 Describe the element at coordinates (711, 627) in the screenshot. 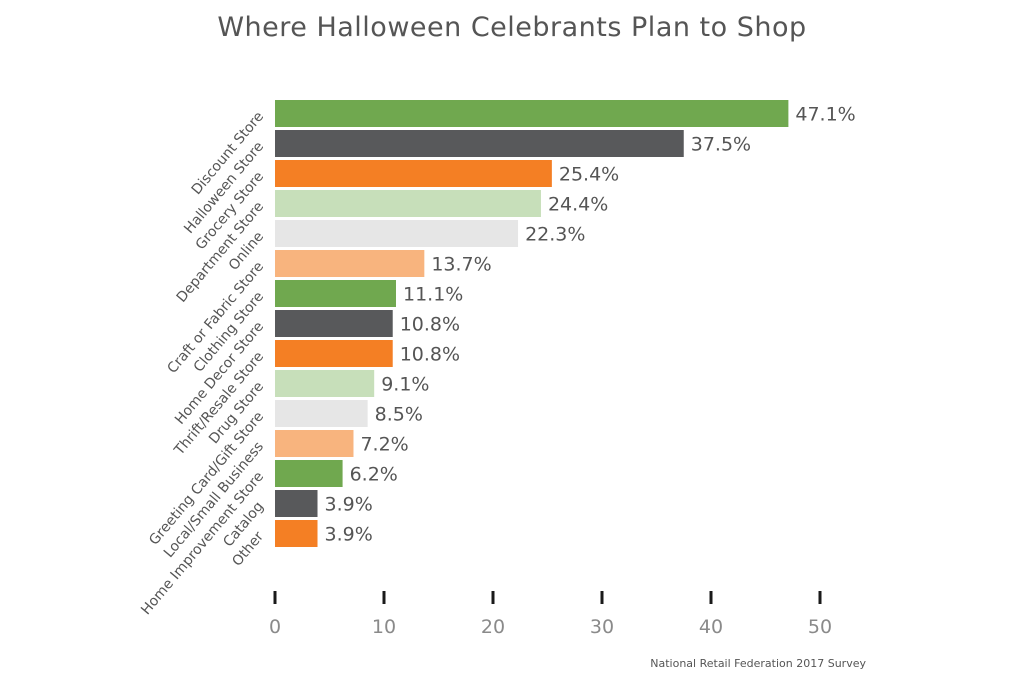

I see `x-tick-label: 40` at that location.